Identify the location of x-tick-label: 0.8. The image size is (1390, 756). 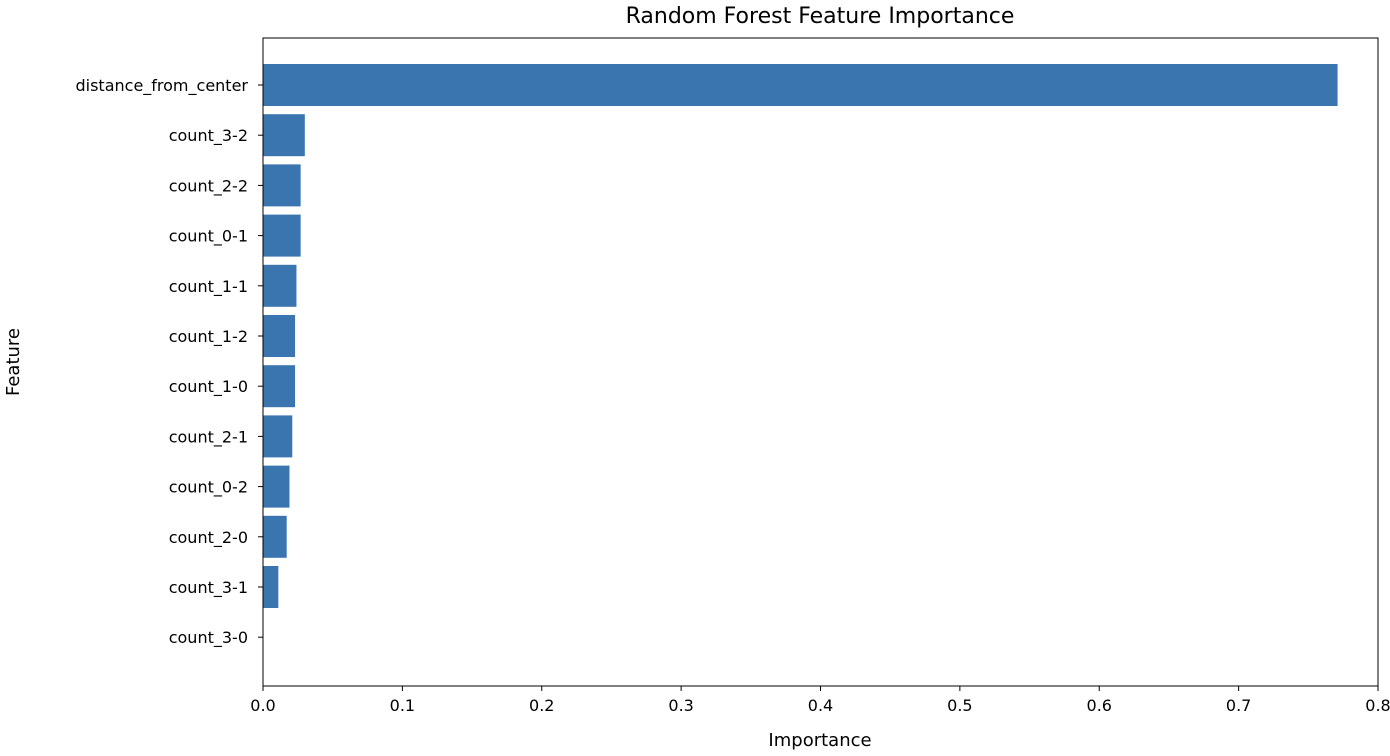
(1377, 705).